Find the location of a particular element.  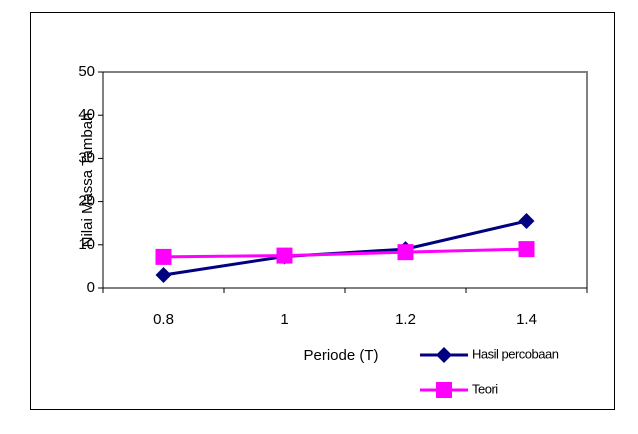

x-tick-label: 1 is located at coordinates (284, 319).